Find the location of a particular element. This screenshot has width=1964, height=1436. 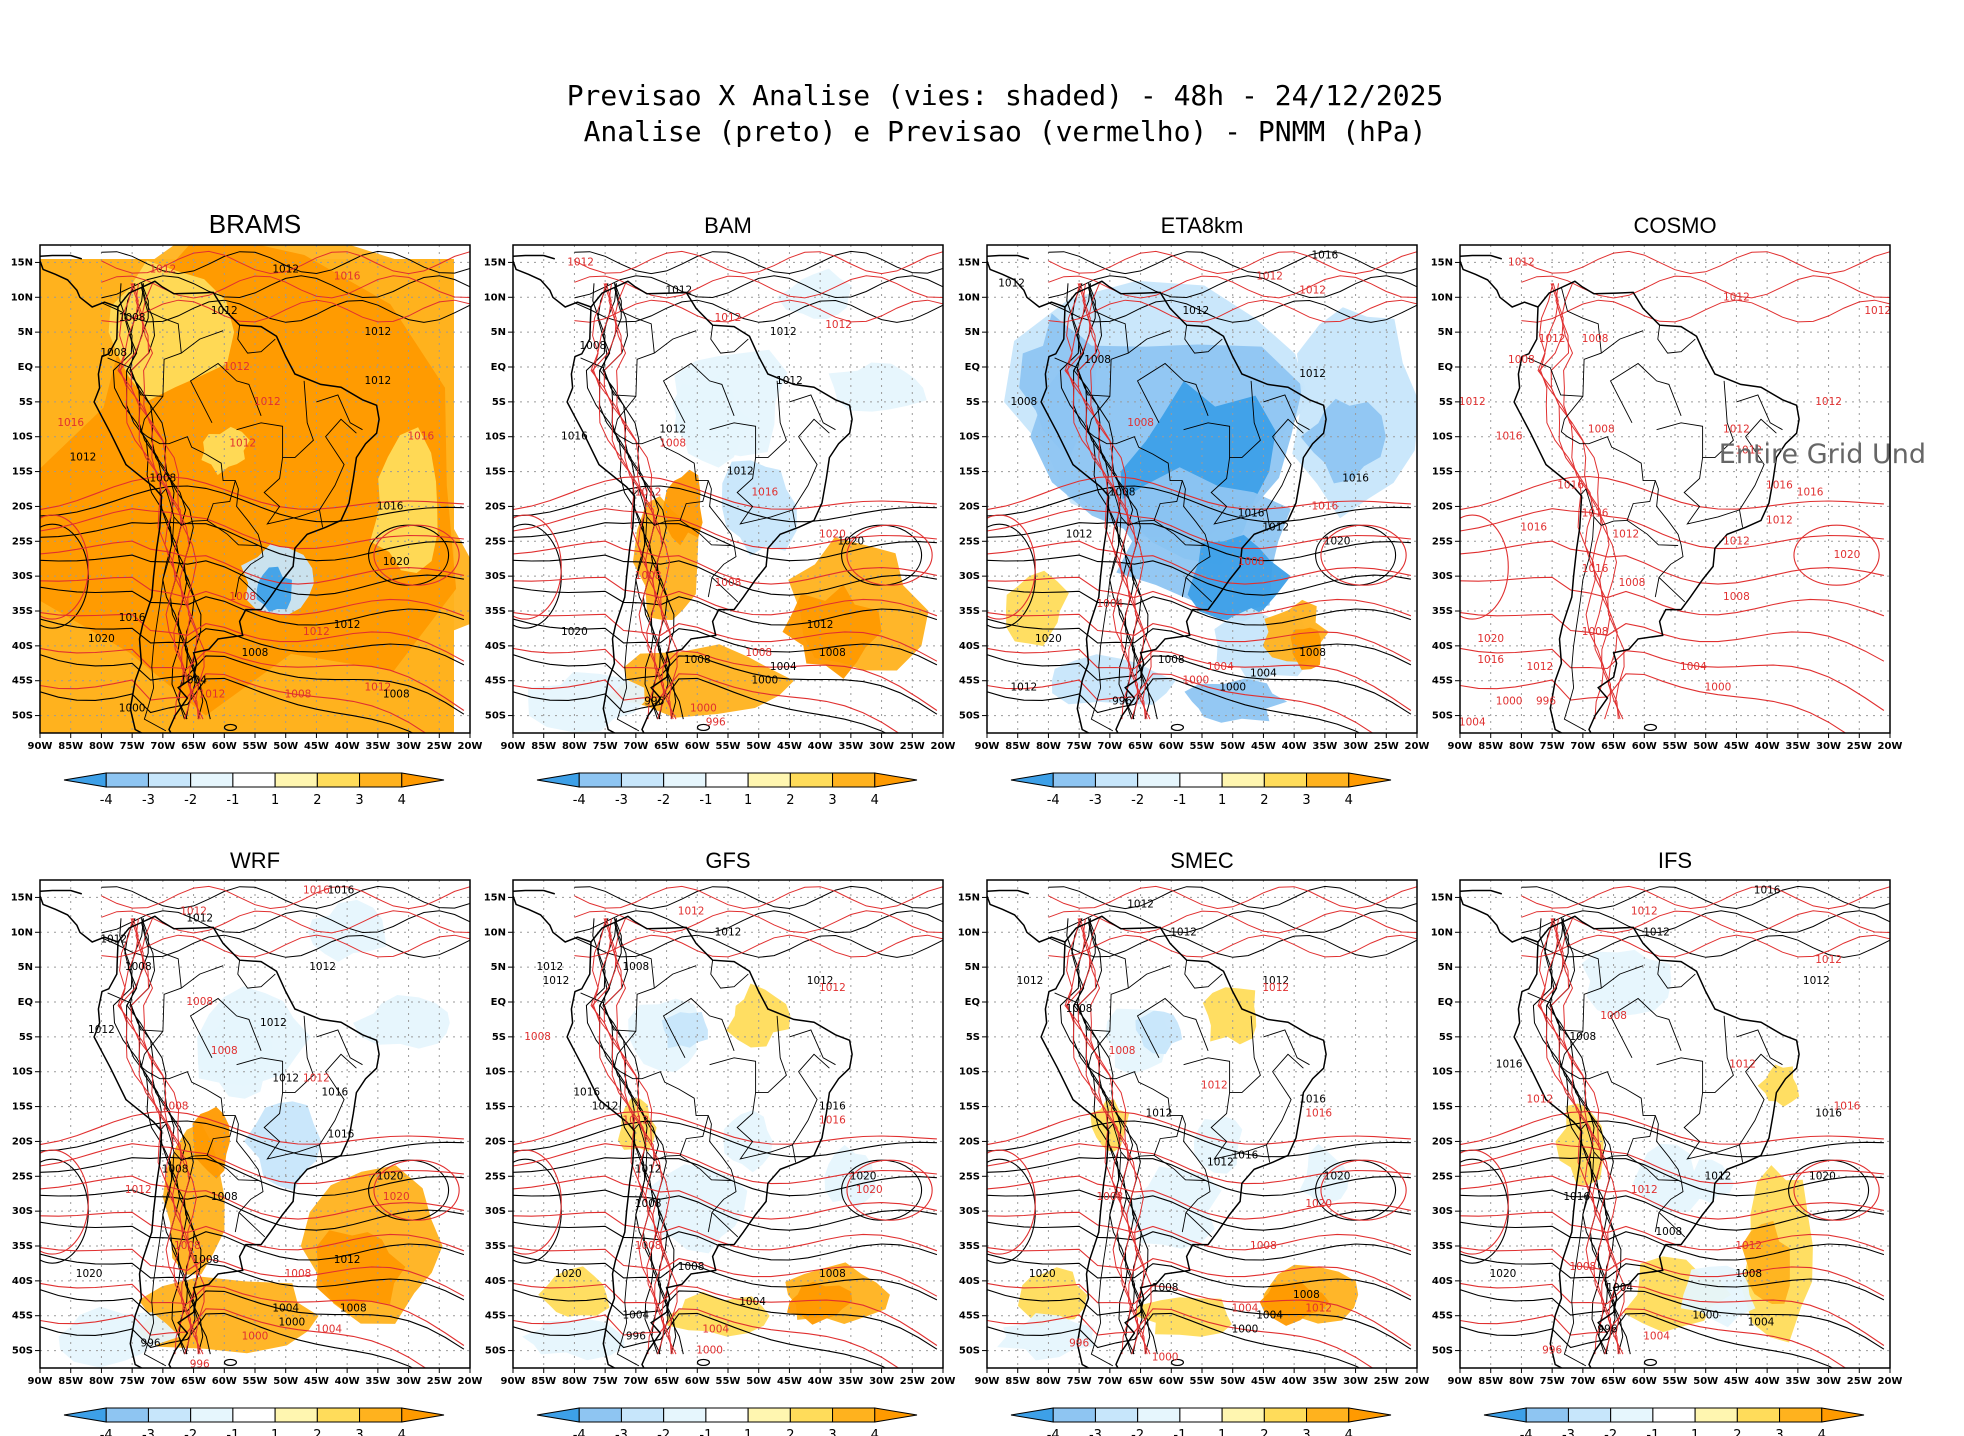

colorbar: -4 -3 -2 -1 1 2 3 4 is located at coordinates (727, 790).